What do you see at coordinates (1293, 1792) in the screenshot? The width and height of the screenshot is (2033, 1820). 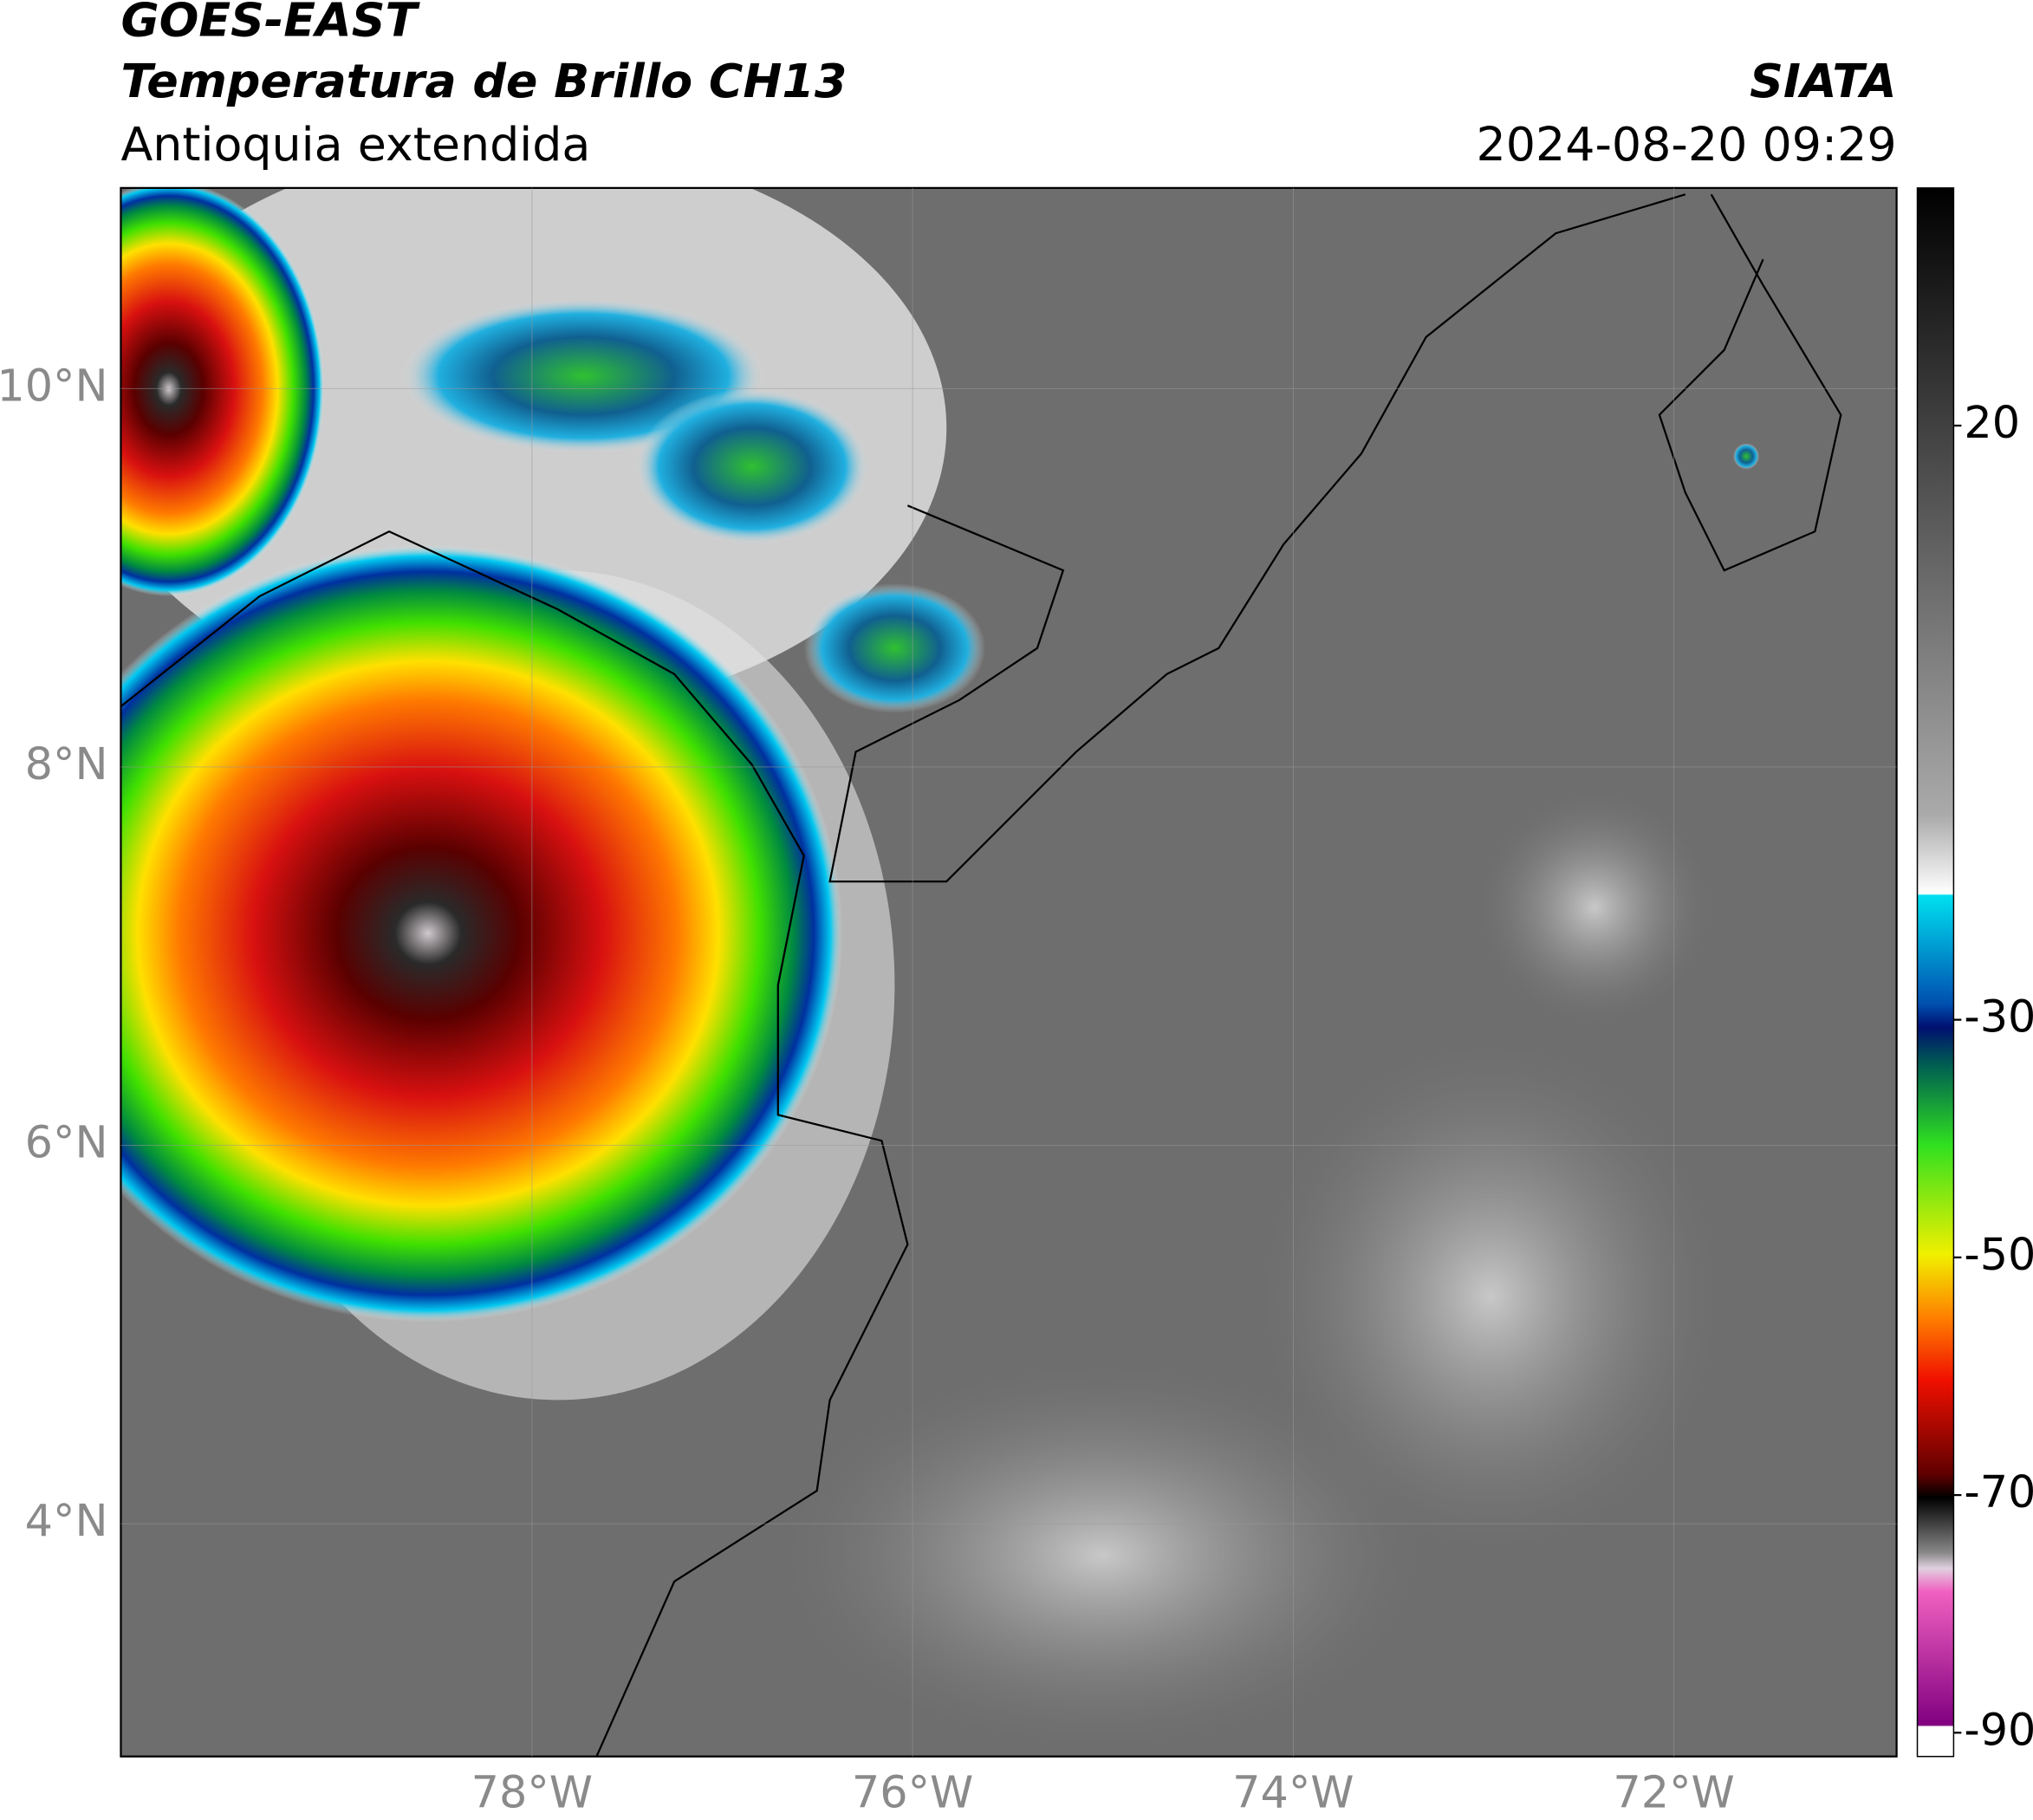 I see `x-tick-label: 74°W` at bounding box center [1293, 1792].